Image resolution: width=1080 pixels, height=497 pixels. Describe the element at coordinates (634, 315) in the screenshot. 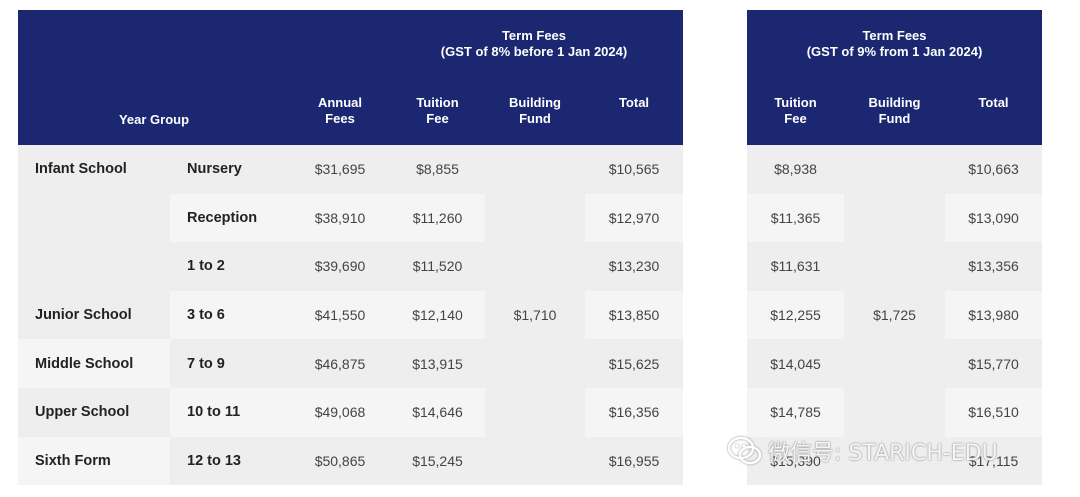

I see `total-cell: $13,850` at that location.